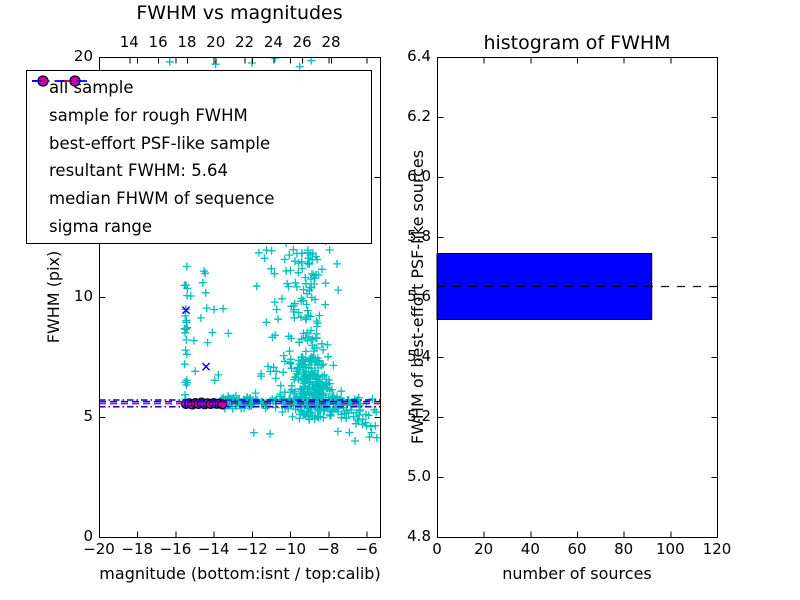 This screenshot has height=600, width=800. I want to click on right-x-tick-label: 60, so click(577, 549).